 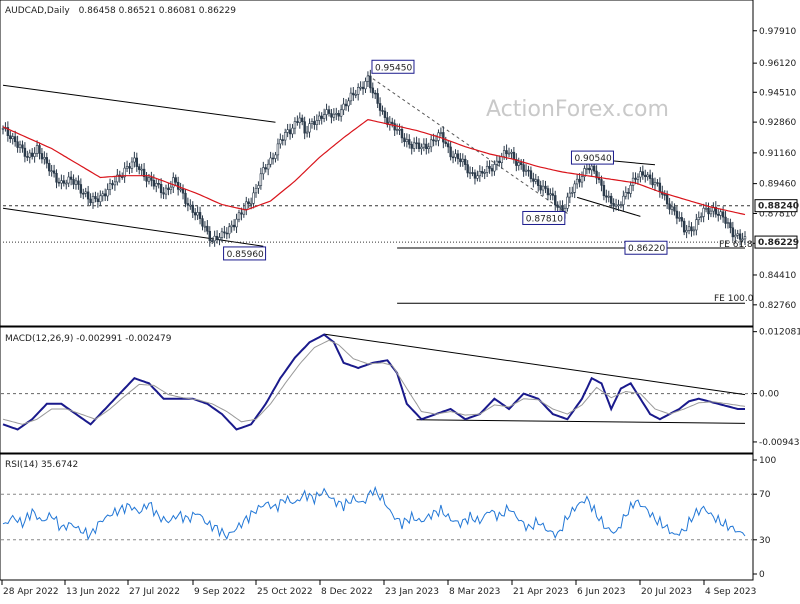 What do you see at coordinates (730, 592) in the screenshot?
I see `date-axis-label: 4 Sep 2023` at bounding box center [730, 592].